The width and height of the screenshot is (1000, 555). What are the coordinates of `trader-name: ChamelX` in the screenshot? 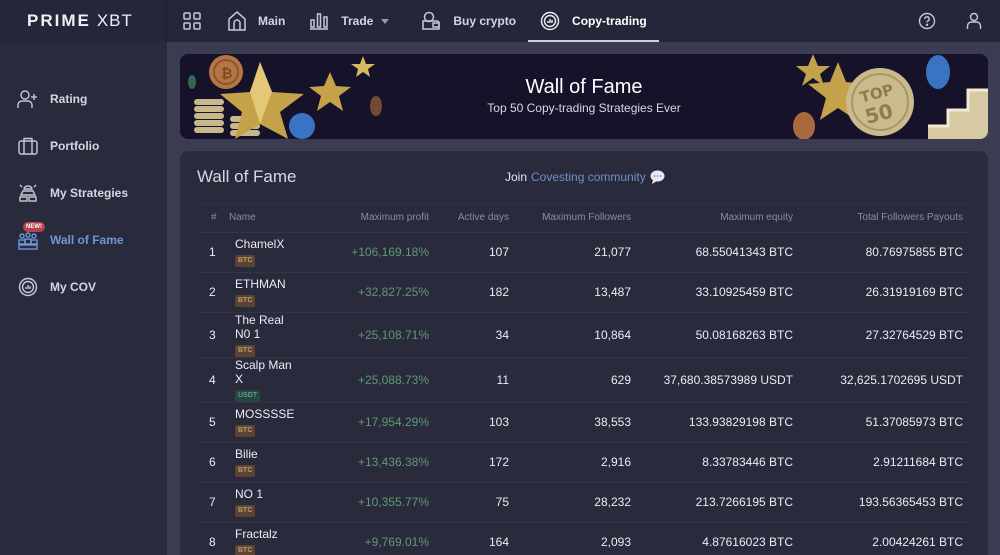 It's located at (260, 244).